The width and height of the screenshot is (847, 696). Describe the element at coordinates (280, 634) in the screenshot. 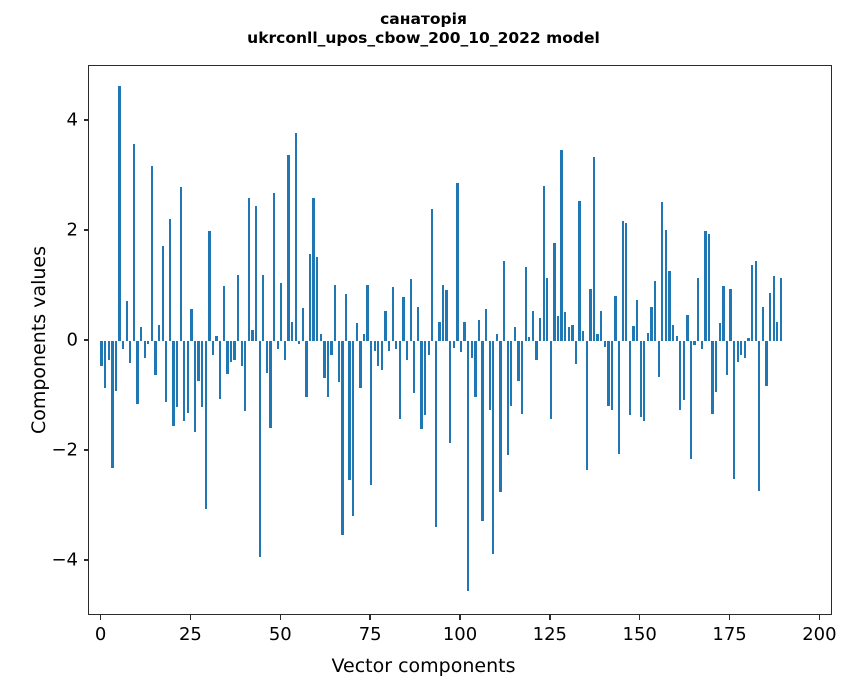

I see `x-tick-label: 50` at that location.